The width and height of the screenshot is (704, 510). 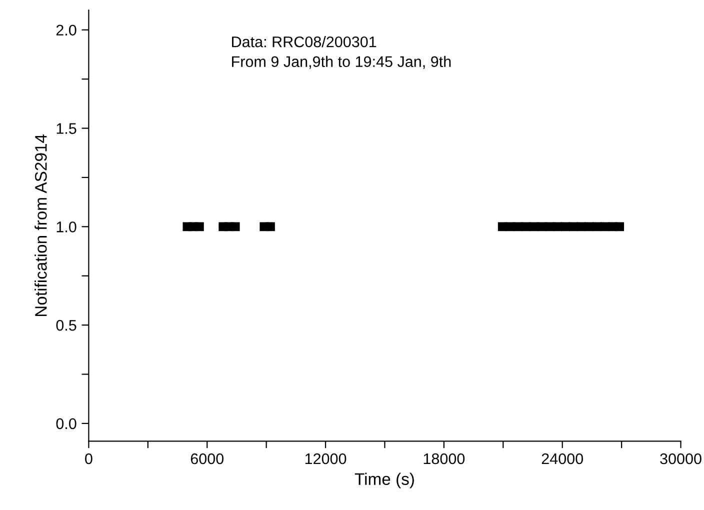 I want to click on y-tick-label: 1.0, so click(x=66, y=227).